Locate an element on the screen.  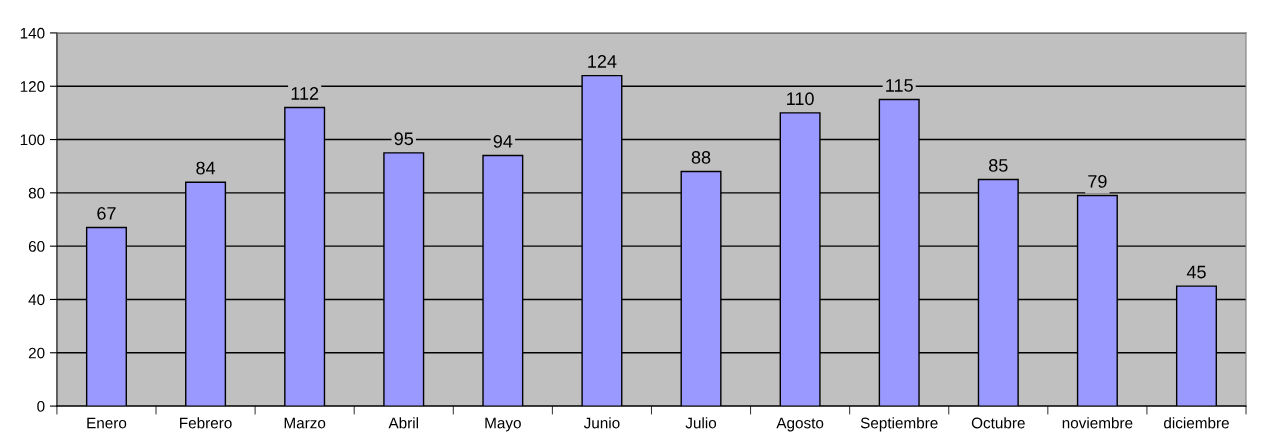
y-tick-label: 20 is located at coordinates (36, 353).